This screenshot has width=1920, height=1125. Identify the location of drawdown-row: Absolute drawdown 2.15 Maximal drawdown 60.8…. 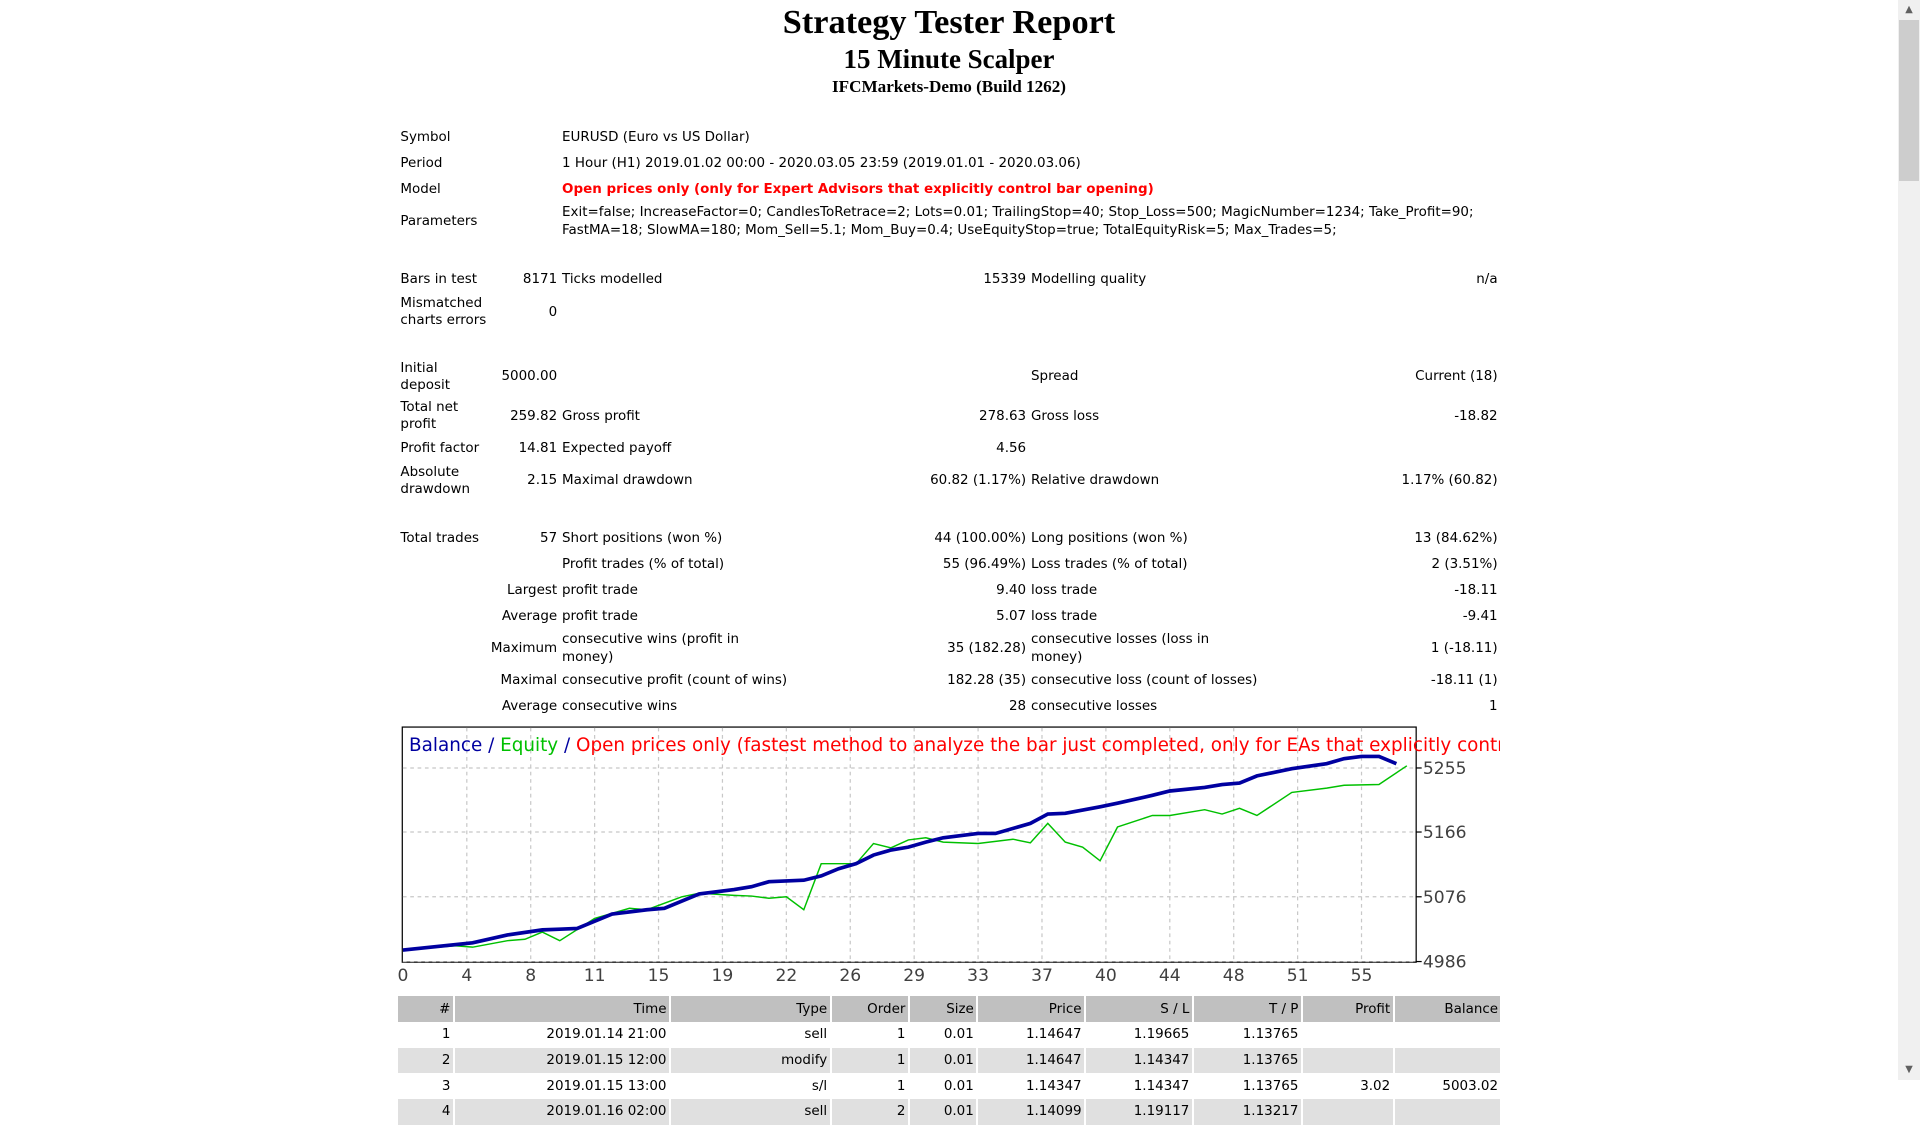
(949, 480).